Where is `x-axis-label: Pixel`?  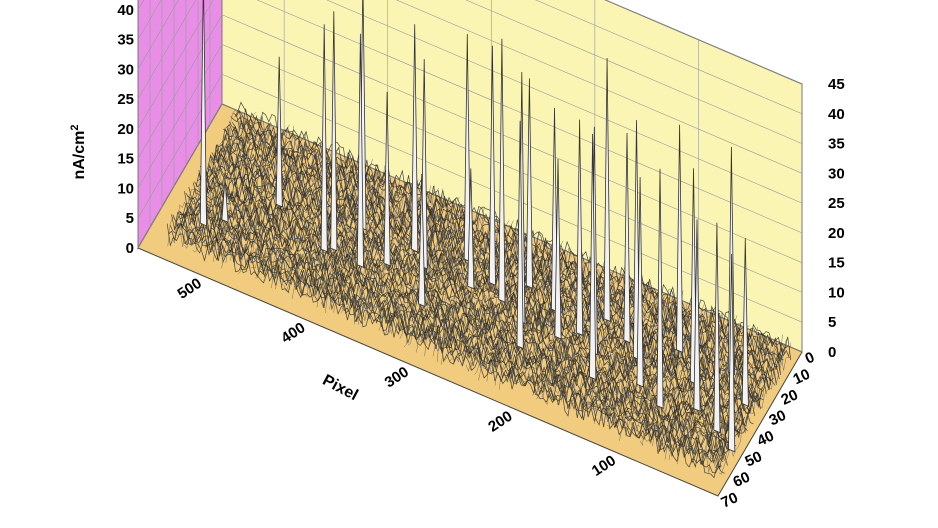 x-axis-label: Pixel is located at coordinates (340, 388).